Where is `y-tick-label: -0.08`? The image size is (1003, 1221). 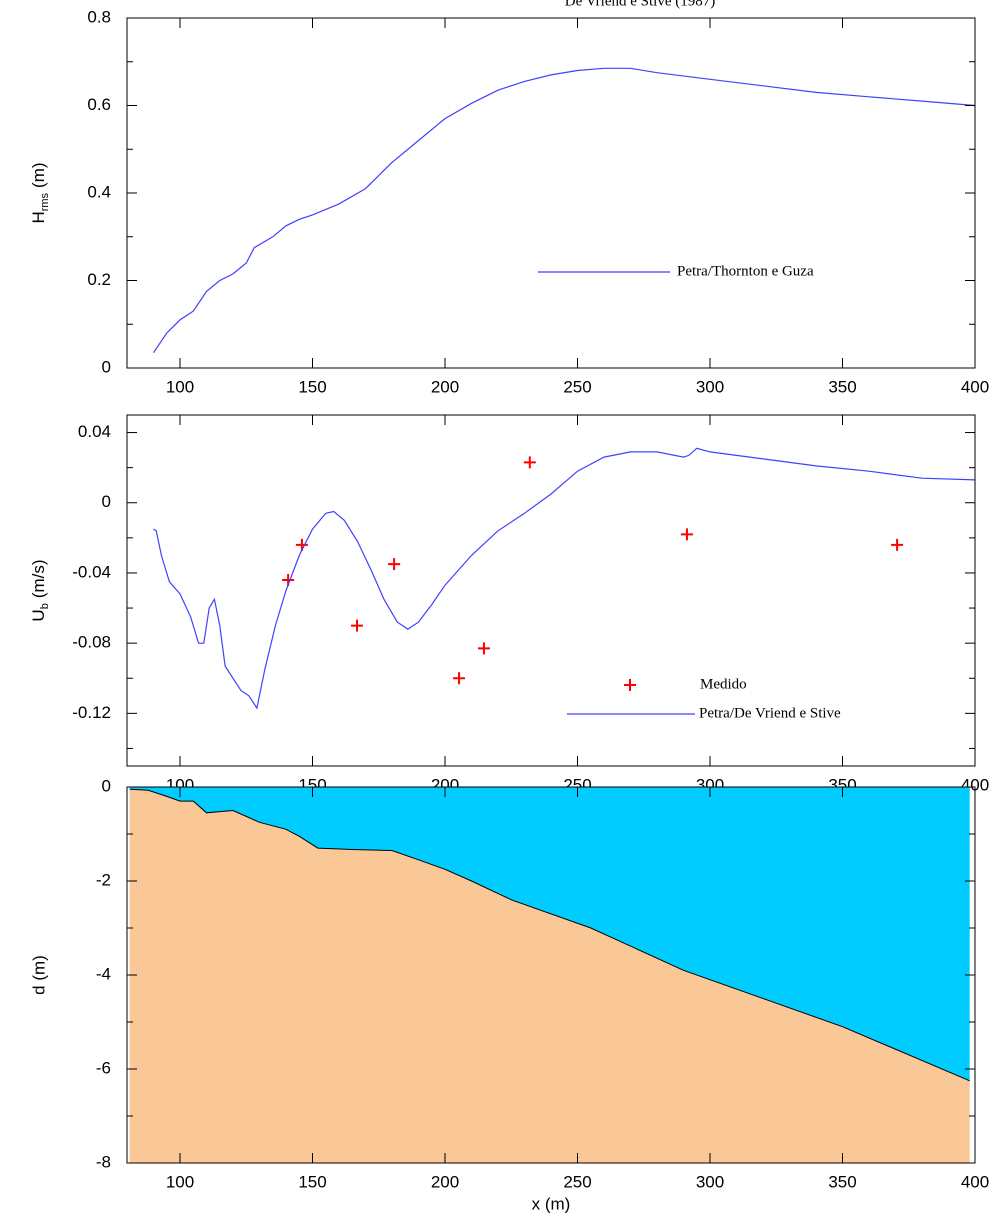 y-tick-label: -0.08 is located at coordinates (91, 642).